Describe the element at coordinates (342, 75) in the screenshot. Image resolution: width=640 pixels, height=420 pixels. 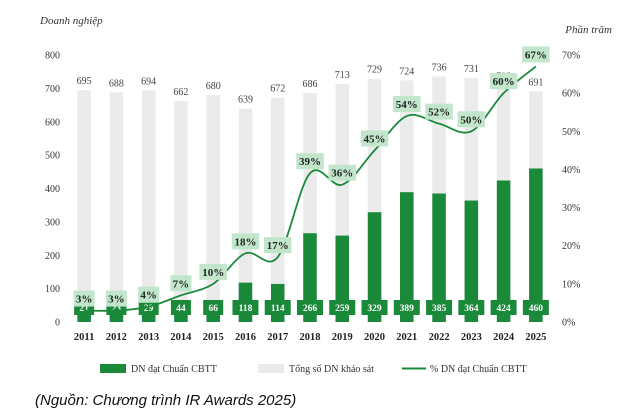
I see `total-data-label: 713` at that location.